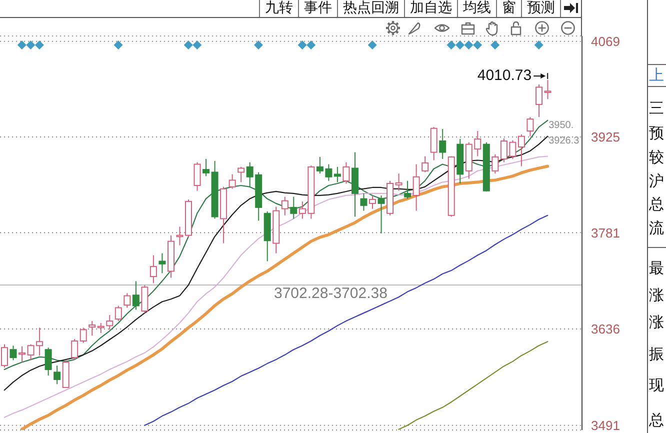  What do you see at coordinates (430, 8) in the screenshot?
I see `text: 加自选` at bounding box center [430, 8].